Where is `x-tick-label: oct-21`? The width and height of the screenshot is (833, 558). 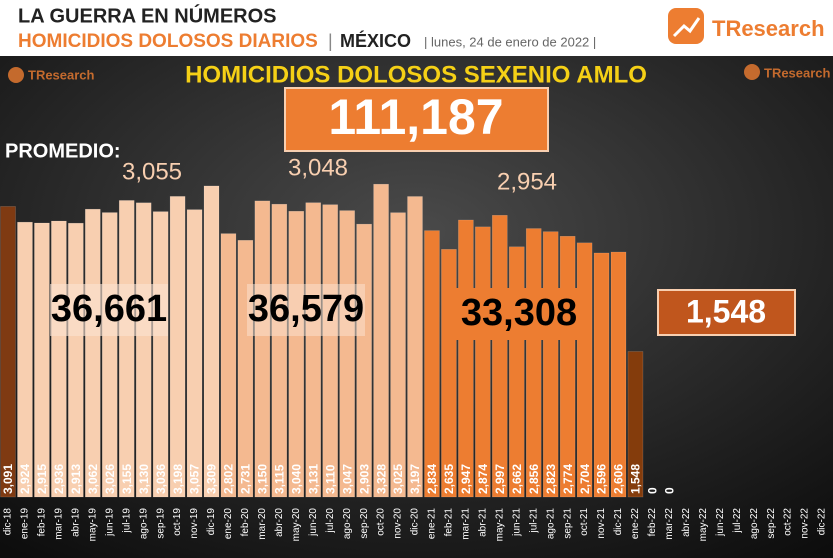
x-tick-label: oct-21 is located at coordinates (584, 522).